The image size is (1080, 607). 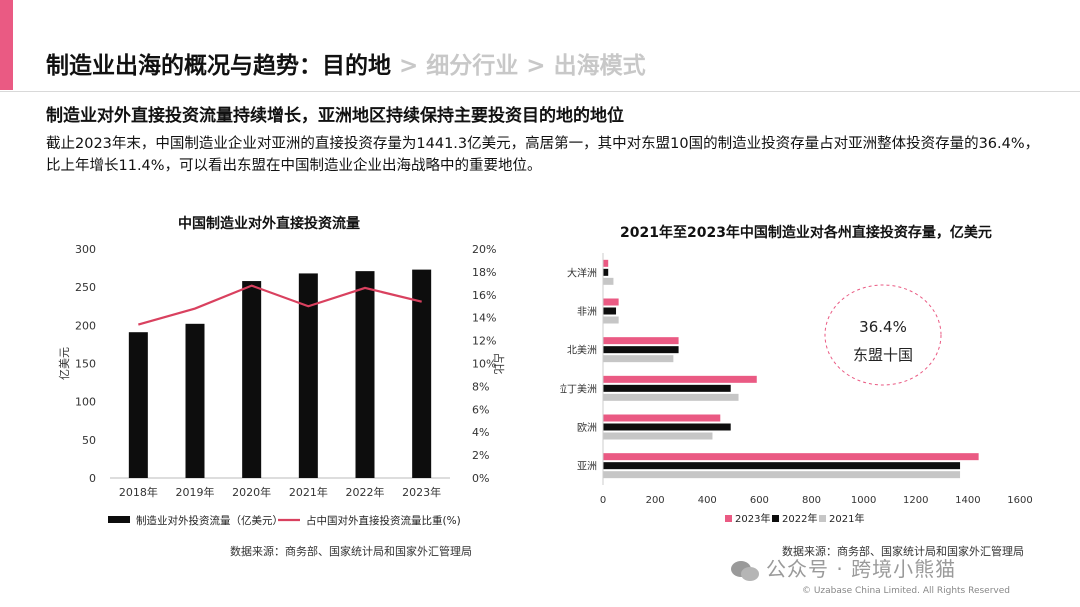 I want to click on watermark: 公众号 · 跨境小熊猫, so click(x=843, y=567).